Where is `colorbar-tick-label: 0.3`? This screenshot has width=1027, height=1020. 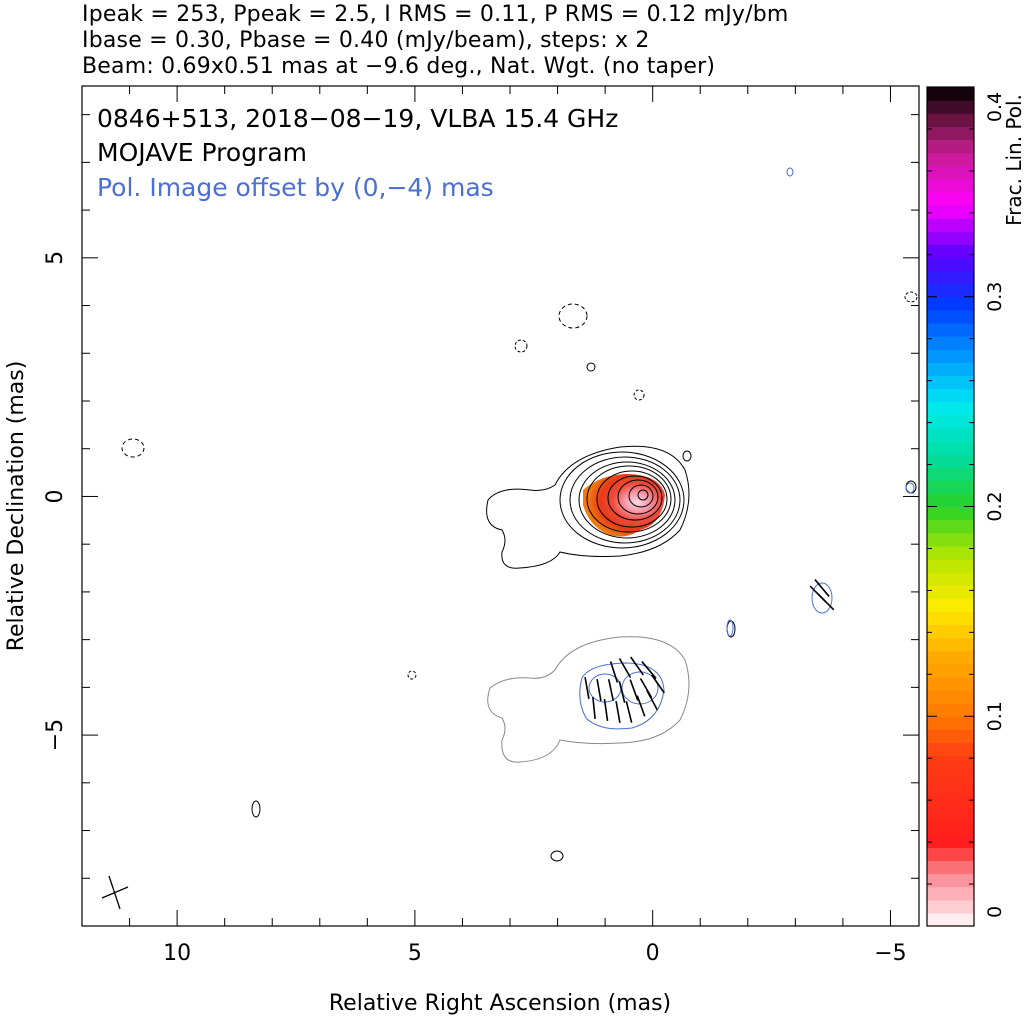
colorbar-tick-label: 0.3 is located at coordinates (995, 297).